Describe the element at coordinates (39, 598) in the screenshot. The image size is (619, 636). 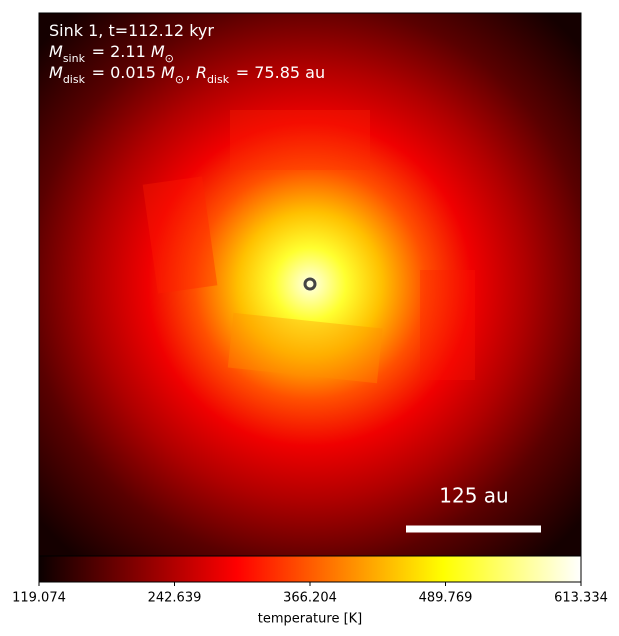
I see `colorbar-tick-label: 119.074` at that location.